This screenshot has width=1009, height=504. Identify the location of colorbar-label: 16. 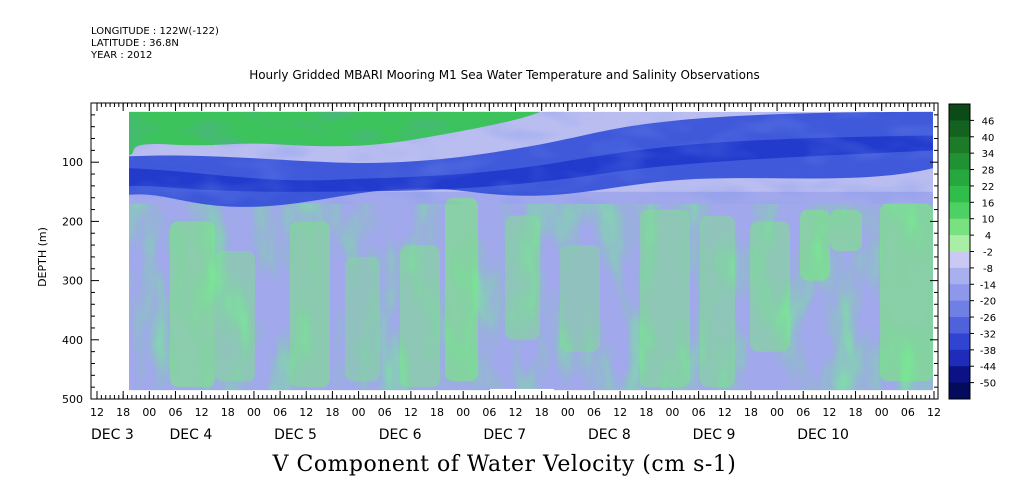
(988, 203).